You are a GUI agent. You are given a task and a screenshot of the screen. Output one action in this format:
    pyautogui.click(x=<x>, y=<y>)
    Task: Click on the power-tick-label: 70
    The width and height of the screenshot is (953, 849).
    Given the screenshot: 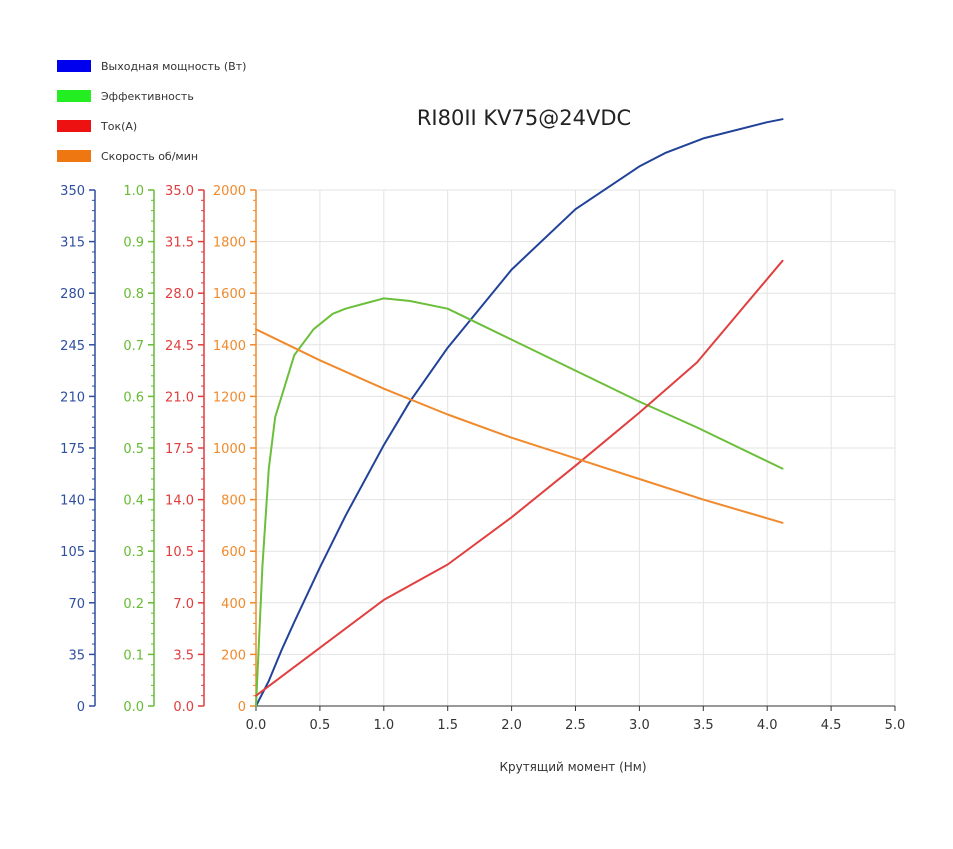 What is the action you would take?
    pyautogui.click(x=76, y=604)
    